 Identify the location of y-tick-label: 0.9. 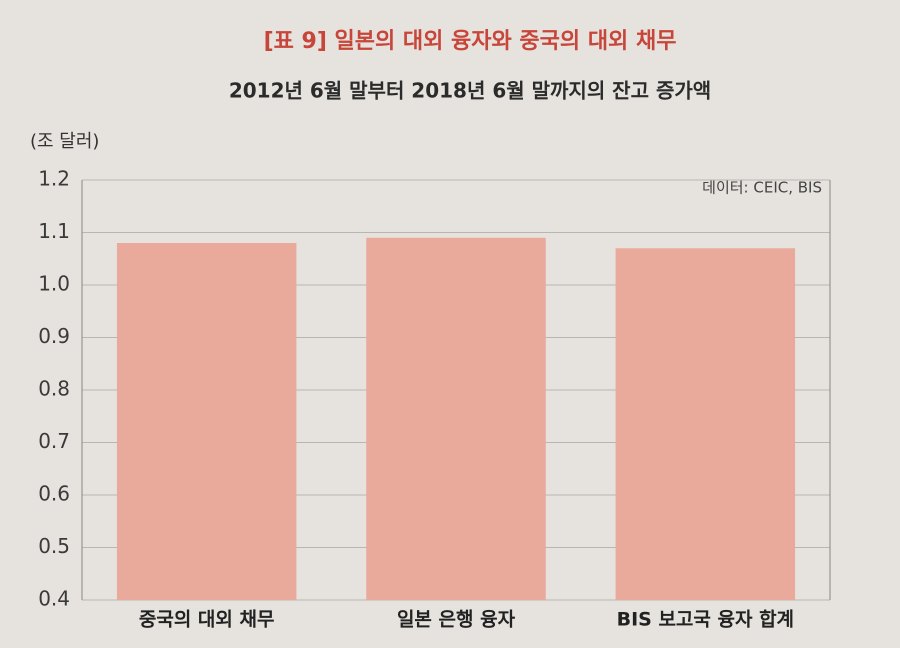
(54, 336).